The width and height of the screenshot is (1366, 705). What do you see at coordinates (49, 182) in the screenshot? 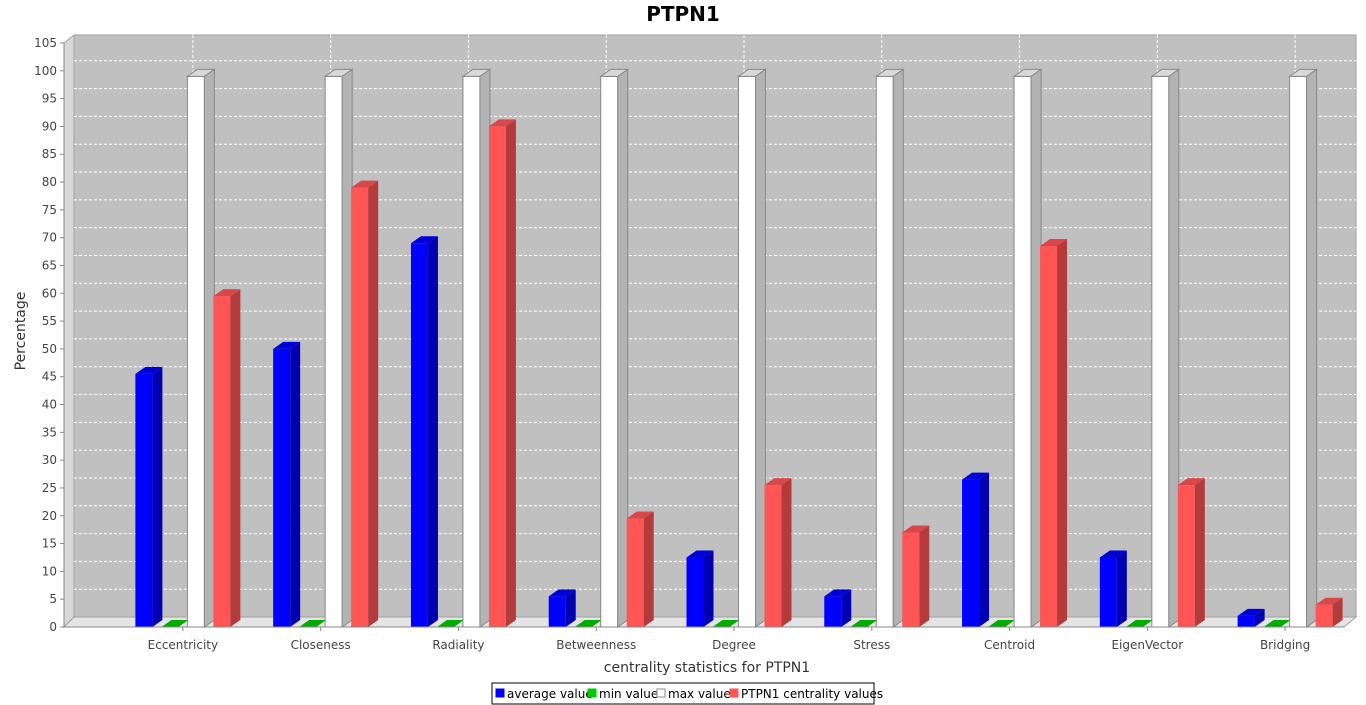
I see `y-tick-label: 80` at bounding box center [49, 182].